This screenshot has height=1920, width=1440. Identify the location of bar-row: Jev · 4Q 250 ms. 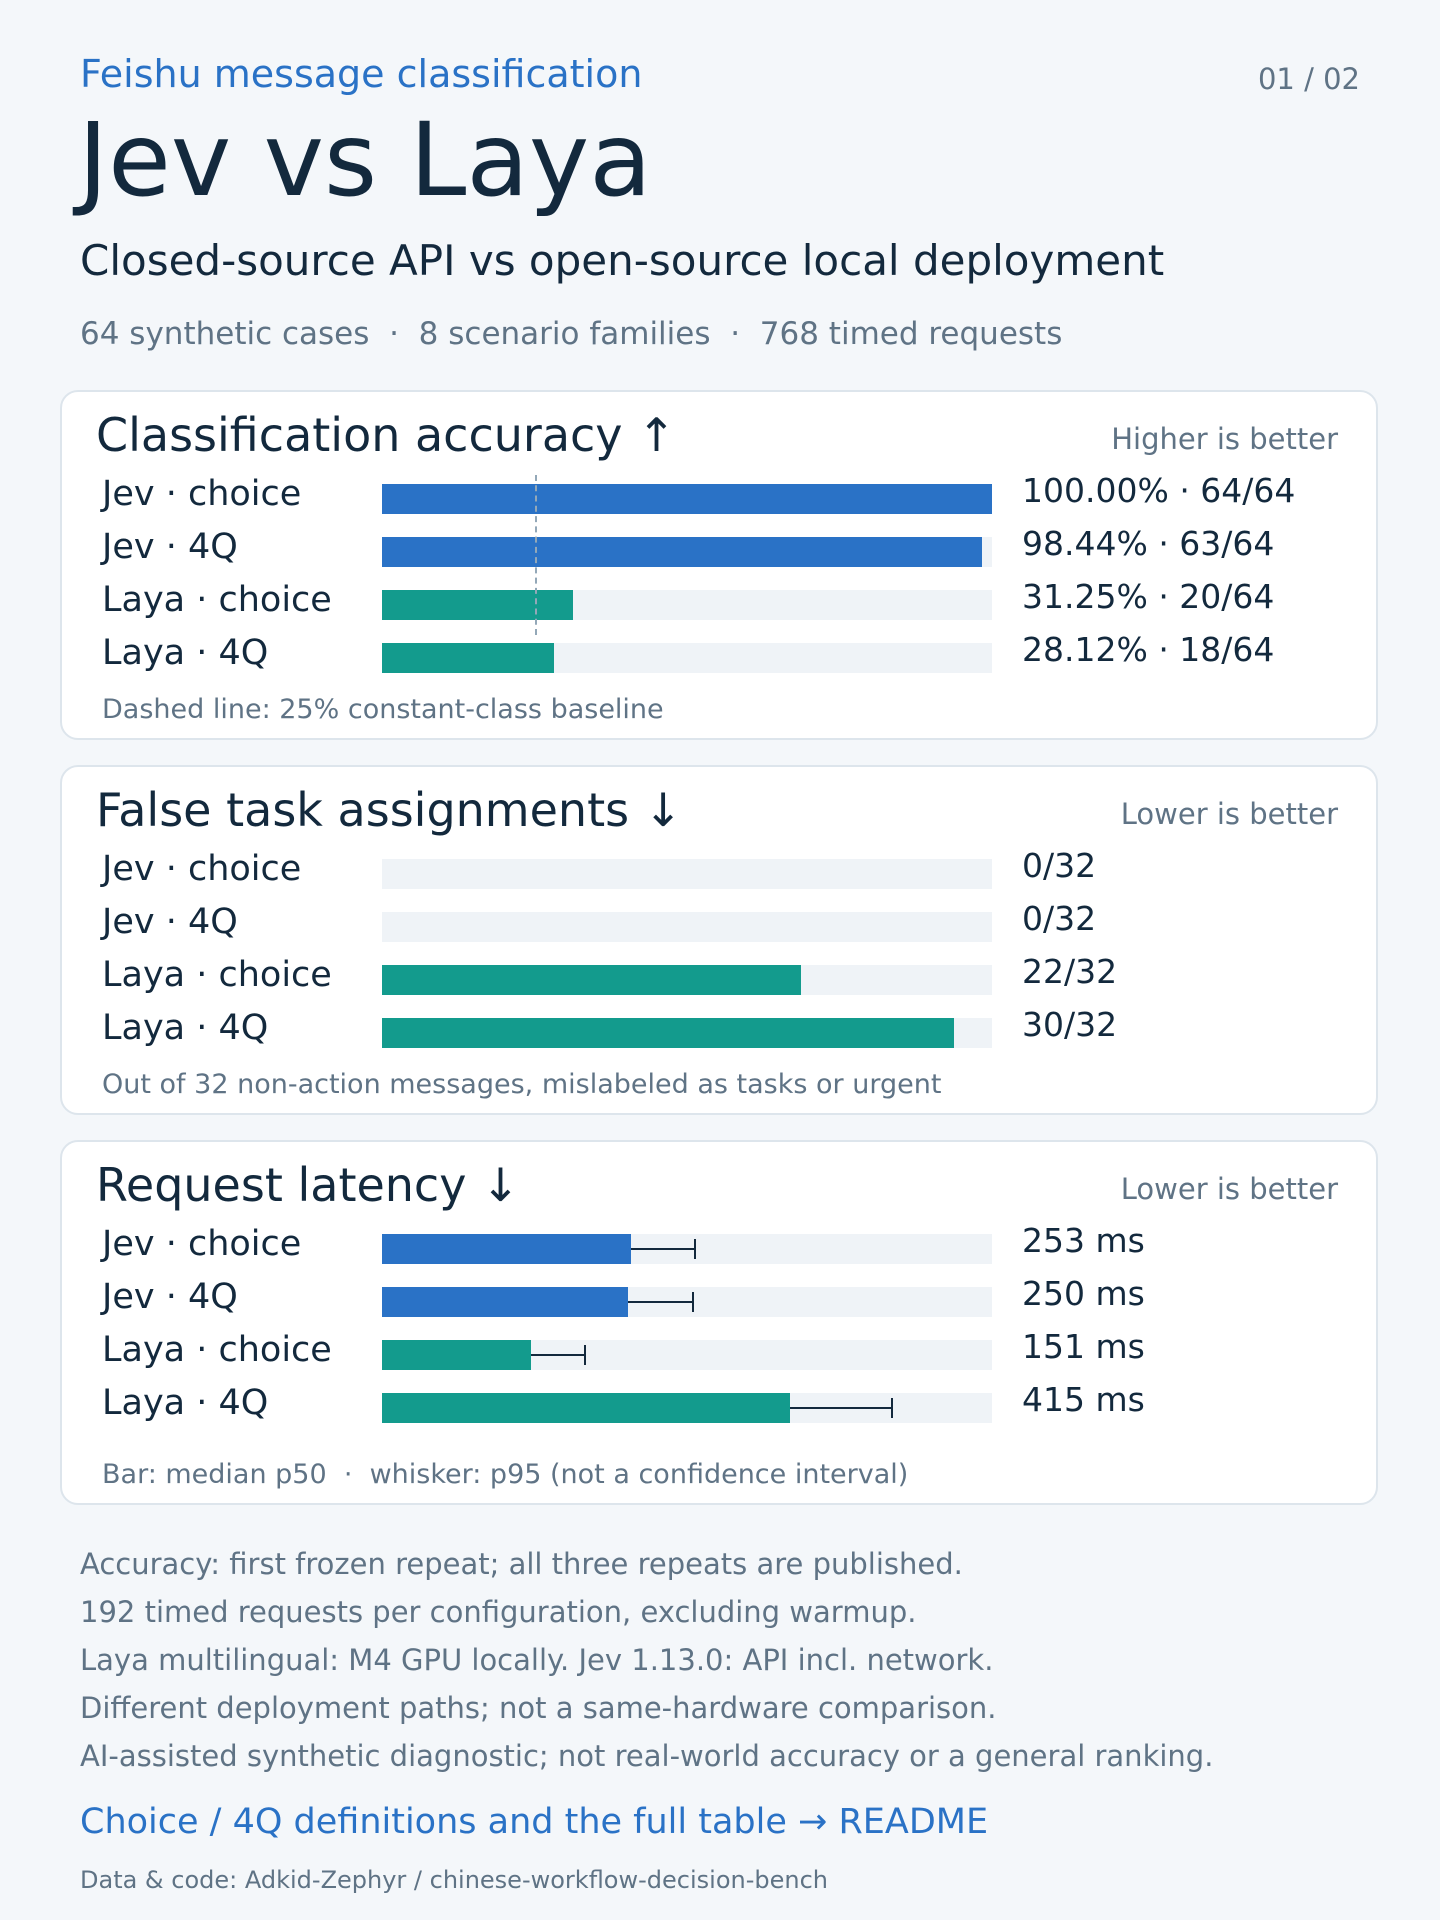
(719, 1295).